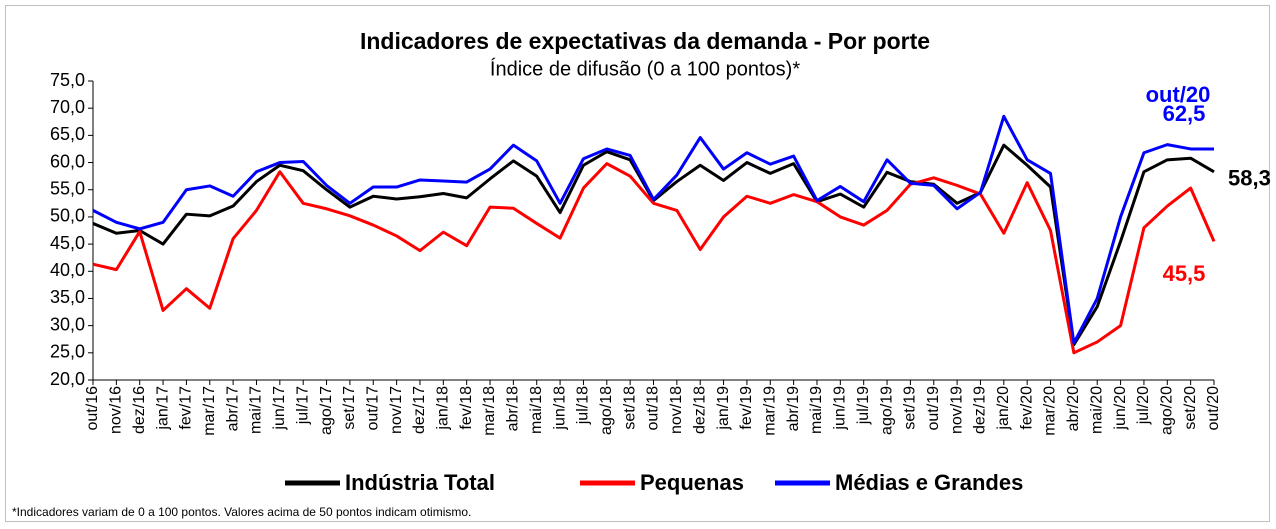 This screenshot has width=1276, height=529. I want to click on x-tick-label: jun/20, so click(1120, 408).